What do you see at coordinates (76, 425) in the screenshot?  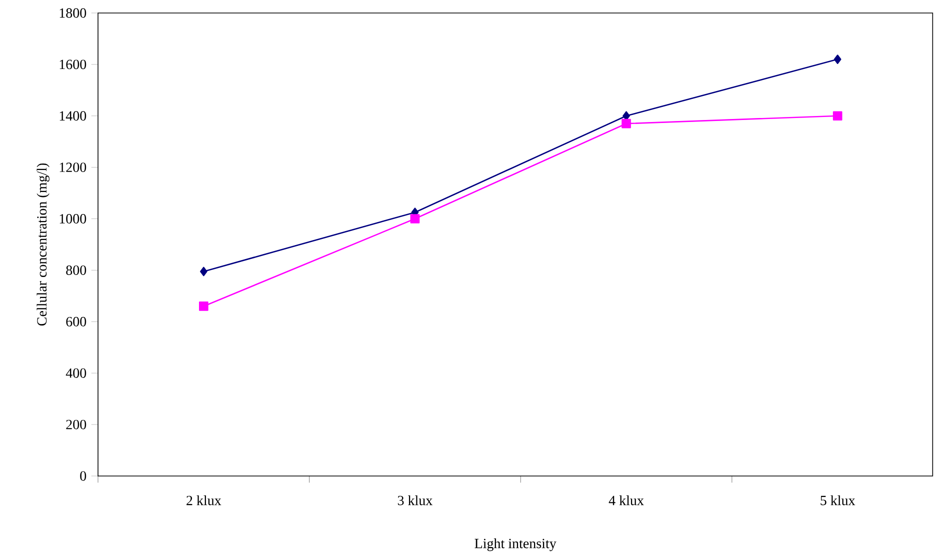 I see `y-tick-label: 200` at bounding box center [76, 425].